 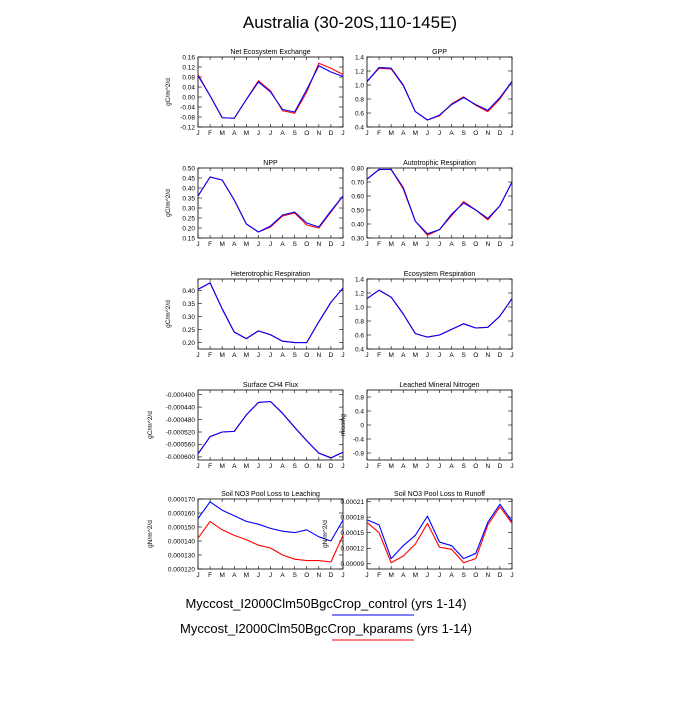 I want to click on y-tick-label: 0.00021, so click(x=353, y=502).